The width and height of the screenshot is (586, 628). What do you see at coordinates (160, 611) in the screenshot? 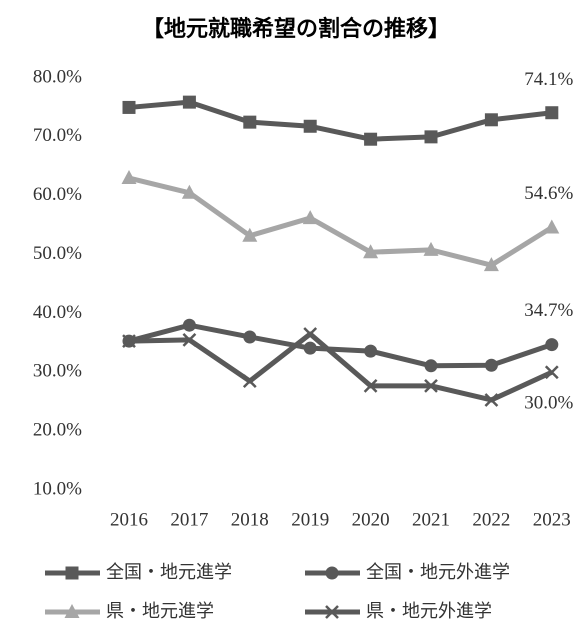
I see `legend-label: 県・地元進学` at bounding box center [160, 611].